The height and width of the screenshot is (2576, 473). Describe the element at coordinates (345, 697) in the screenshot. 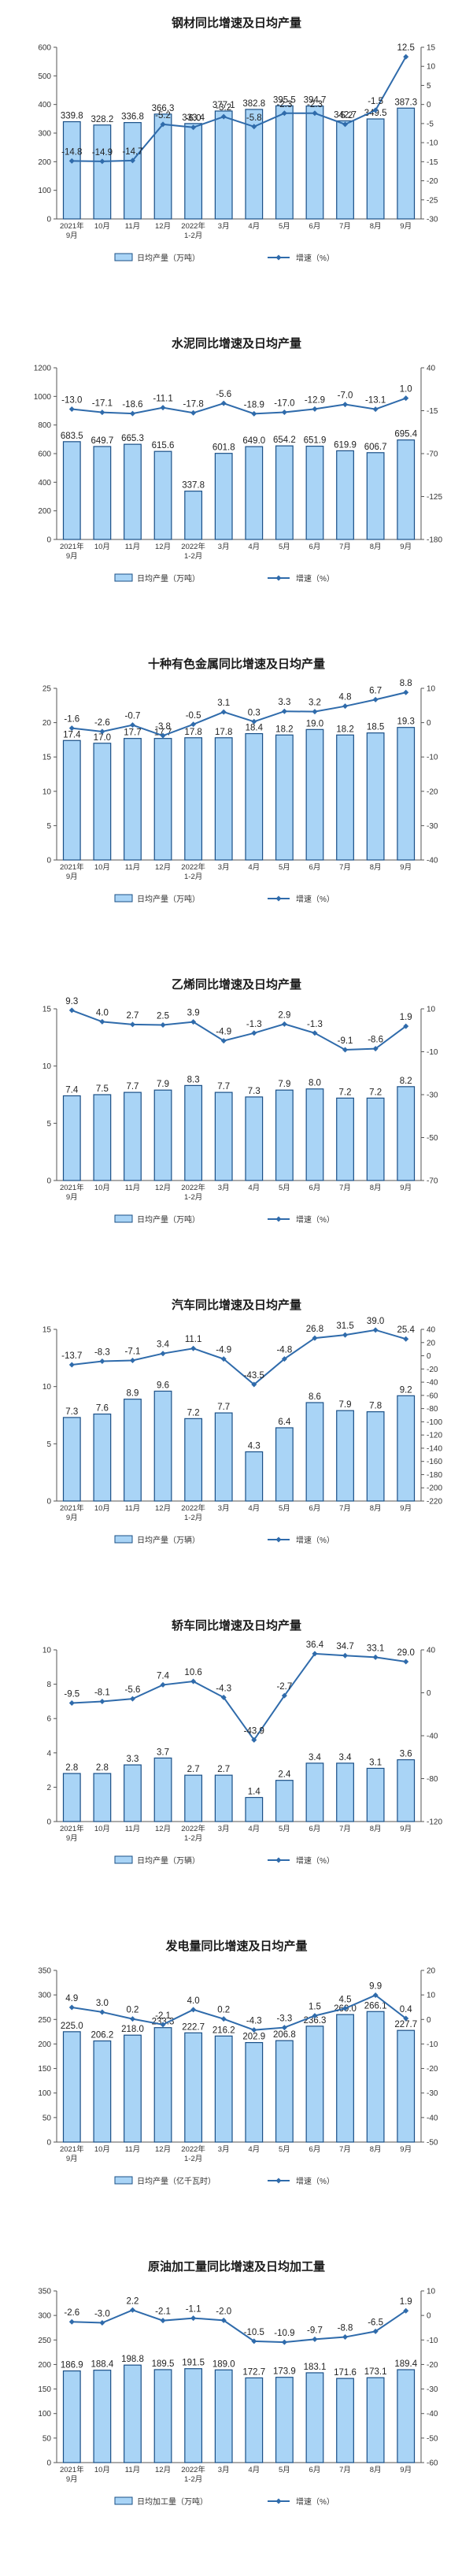

I see `growth-value-label: 4.8` at that location.